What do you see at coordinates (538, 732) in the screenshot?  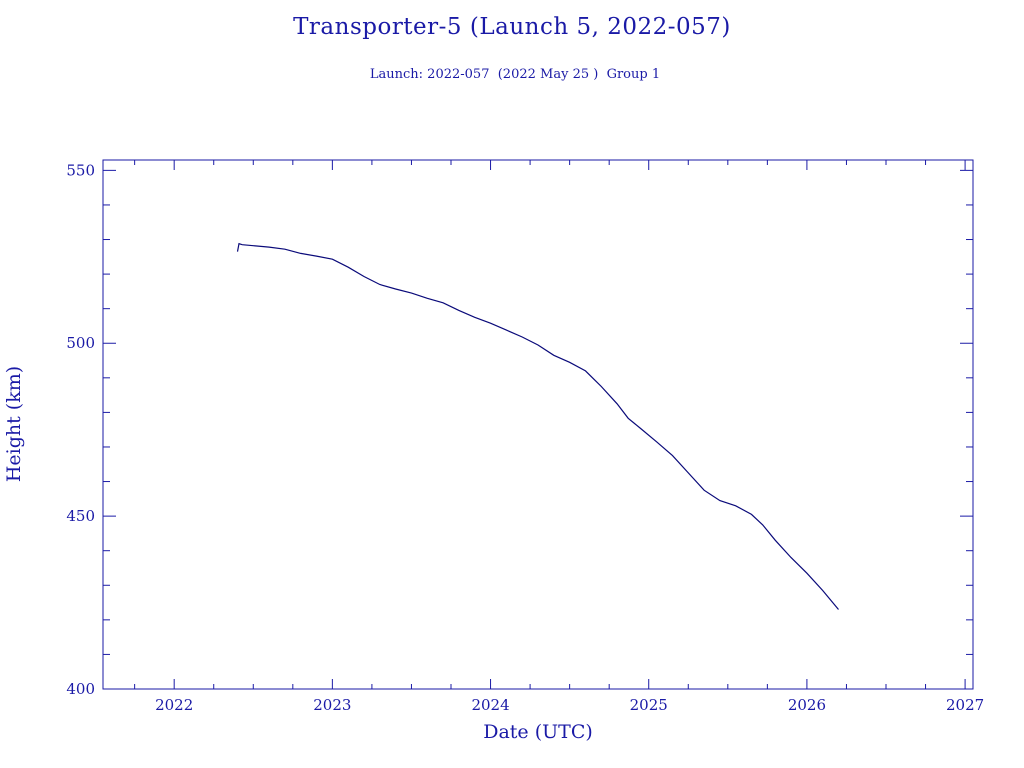 I see `x-axis-label: Date (UTC)` at bounding box center [538, 732].